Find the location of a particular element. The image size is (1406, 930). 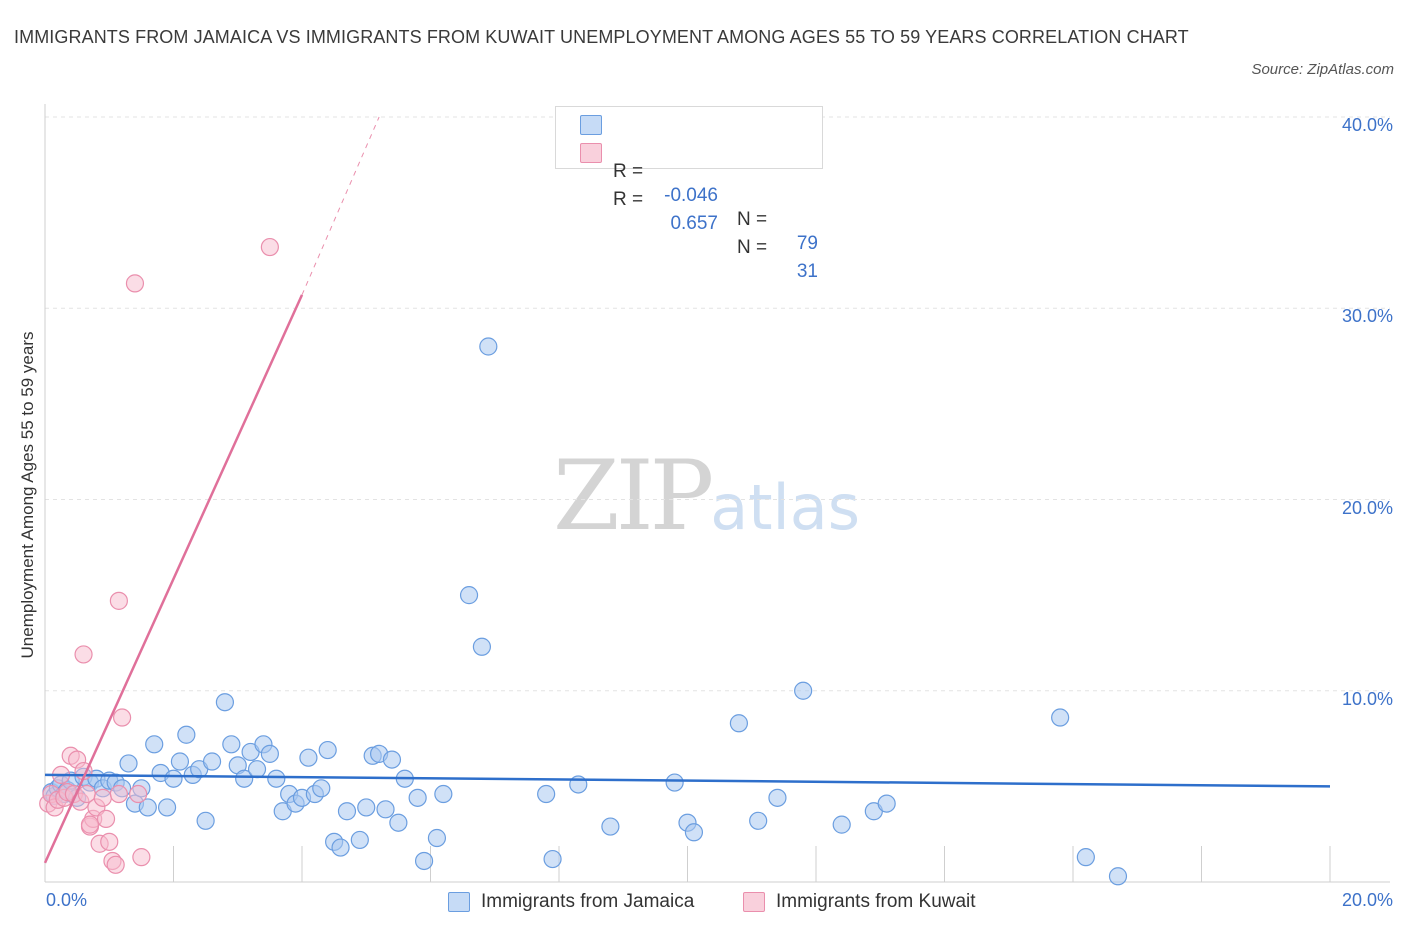

y-tick-label: 30.0% is located at coordinates (1367, 316).